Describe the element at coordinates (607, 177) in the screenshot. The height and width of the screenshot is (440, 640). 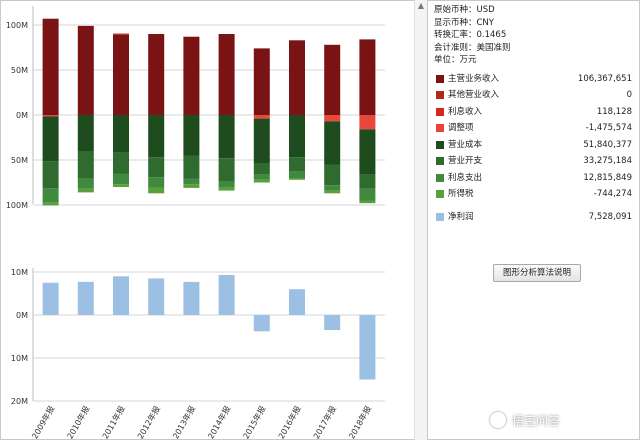
I see `legend-item-value: 12,815,849` at that location.